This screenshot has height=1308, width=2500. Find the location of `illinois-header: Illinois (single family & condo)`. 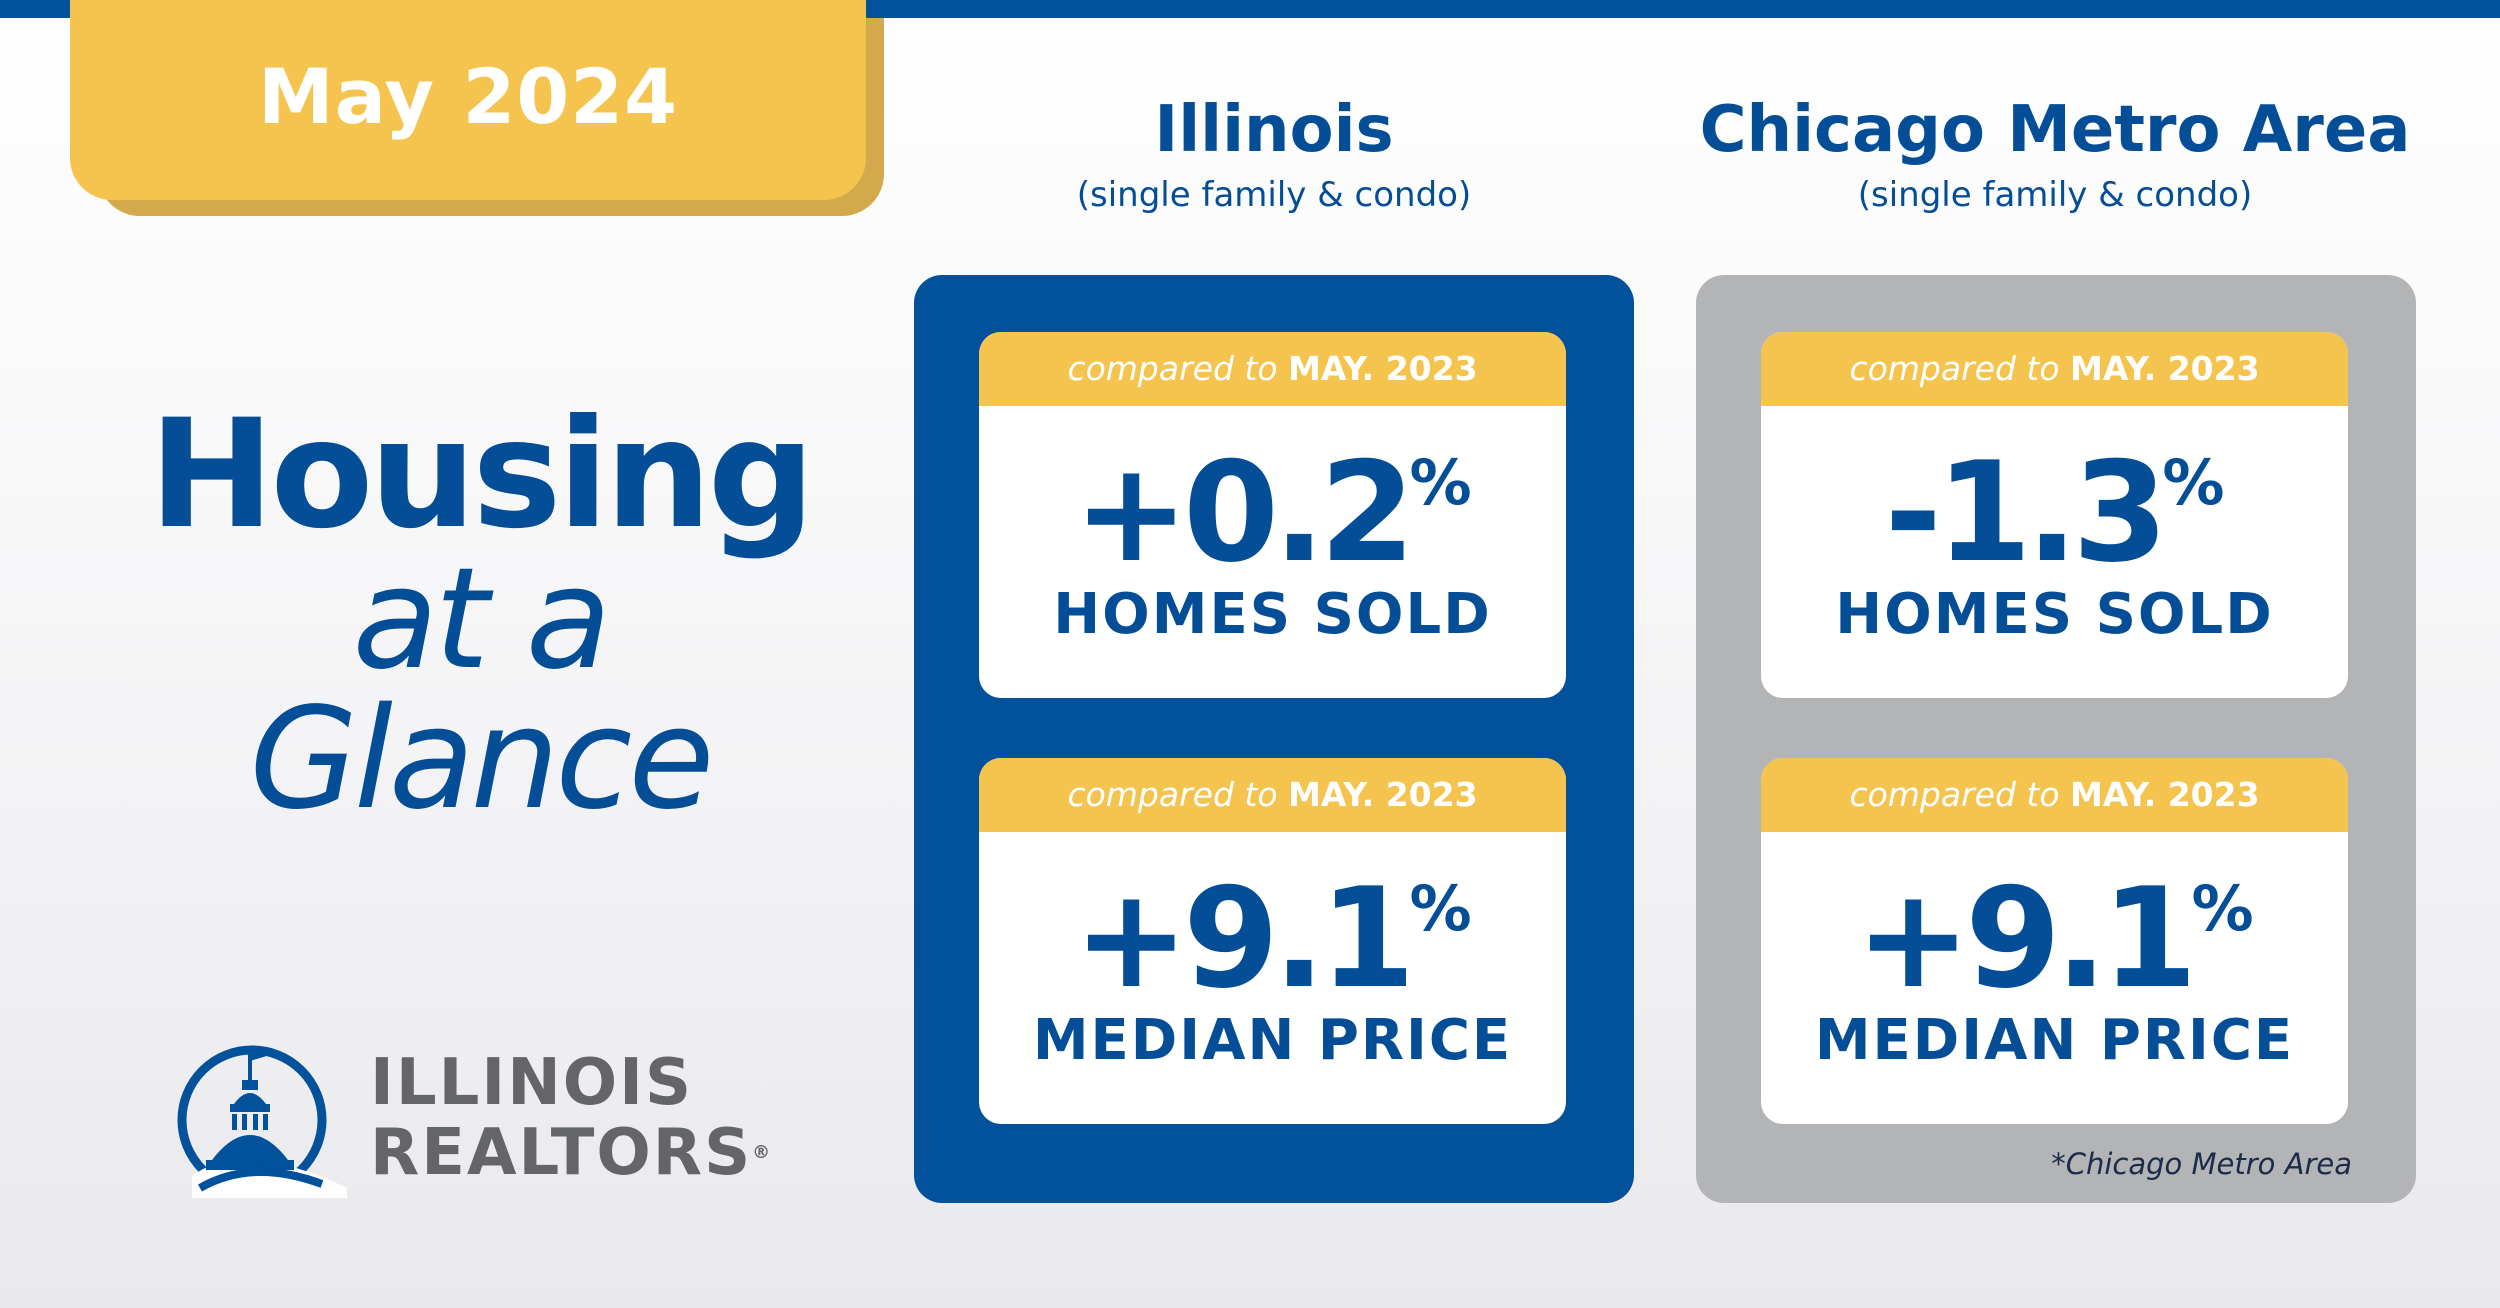

illinois-header: Illinois (single family & condo) is located at coordinates (1274, 155).